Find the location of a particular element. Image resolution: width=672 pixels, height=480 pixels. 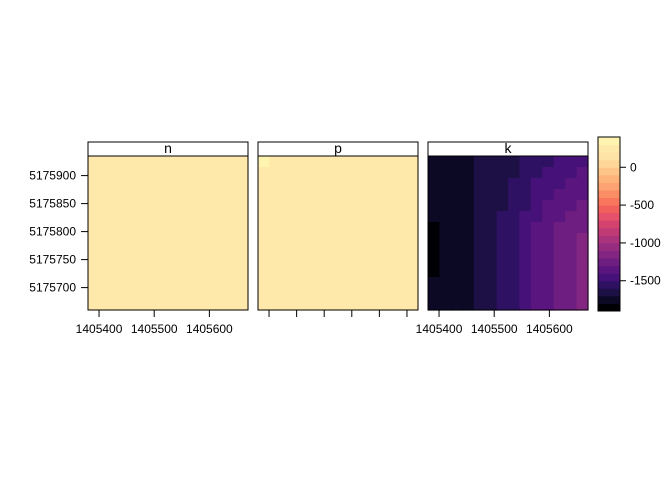

panel-k: k is located at coordinates (508, 225).